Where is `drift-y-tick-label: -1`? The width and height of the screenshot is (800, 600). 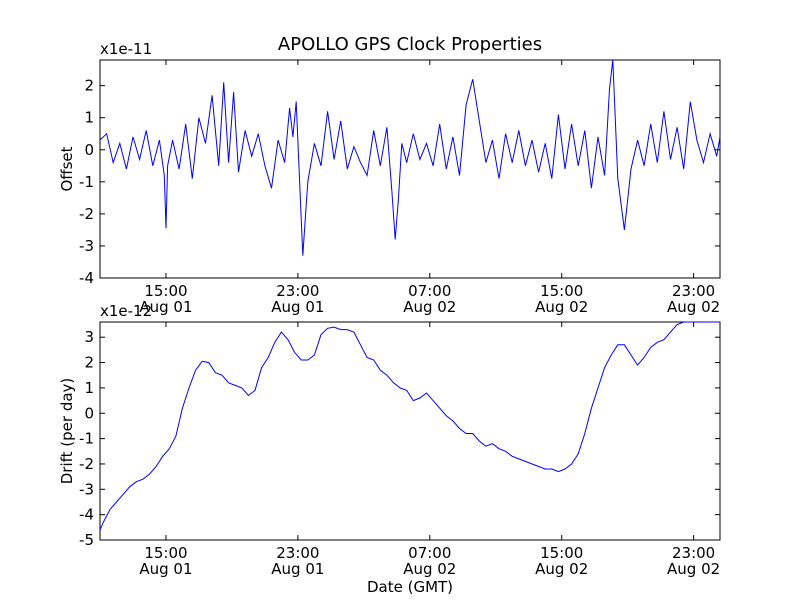 drift-y-tick-label: -1 is located at coordinates (86, 439).